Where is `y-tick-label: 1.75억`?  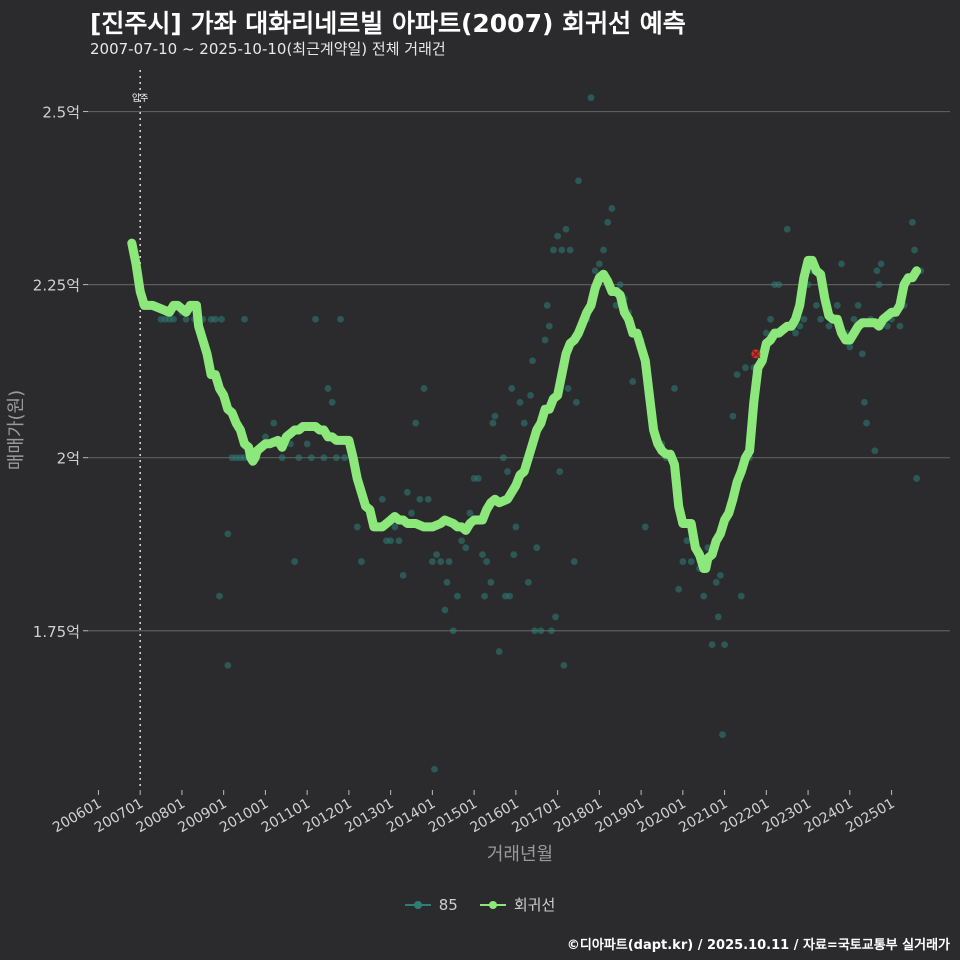
y-tick-label: 1.75억 is located at coordinates (56, 632).